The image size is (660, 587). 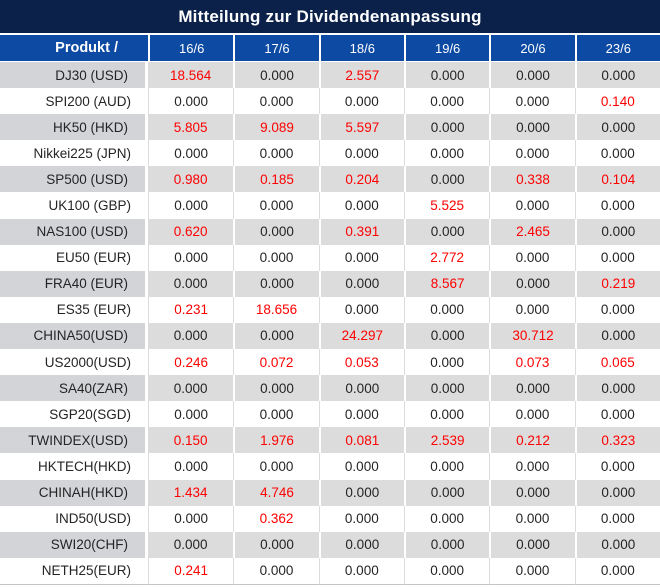 What do you see at coordinates (361, 440) in the screenshot?
I see `value-cell: 0.081` at bounding box center [361, 440].